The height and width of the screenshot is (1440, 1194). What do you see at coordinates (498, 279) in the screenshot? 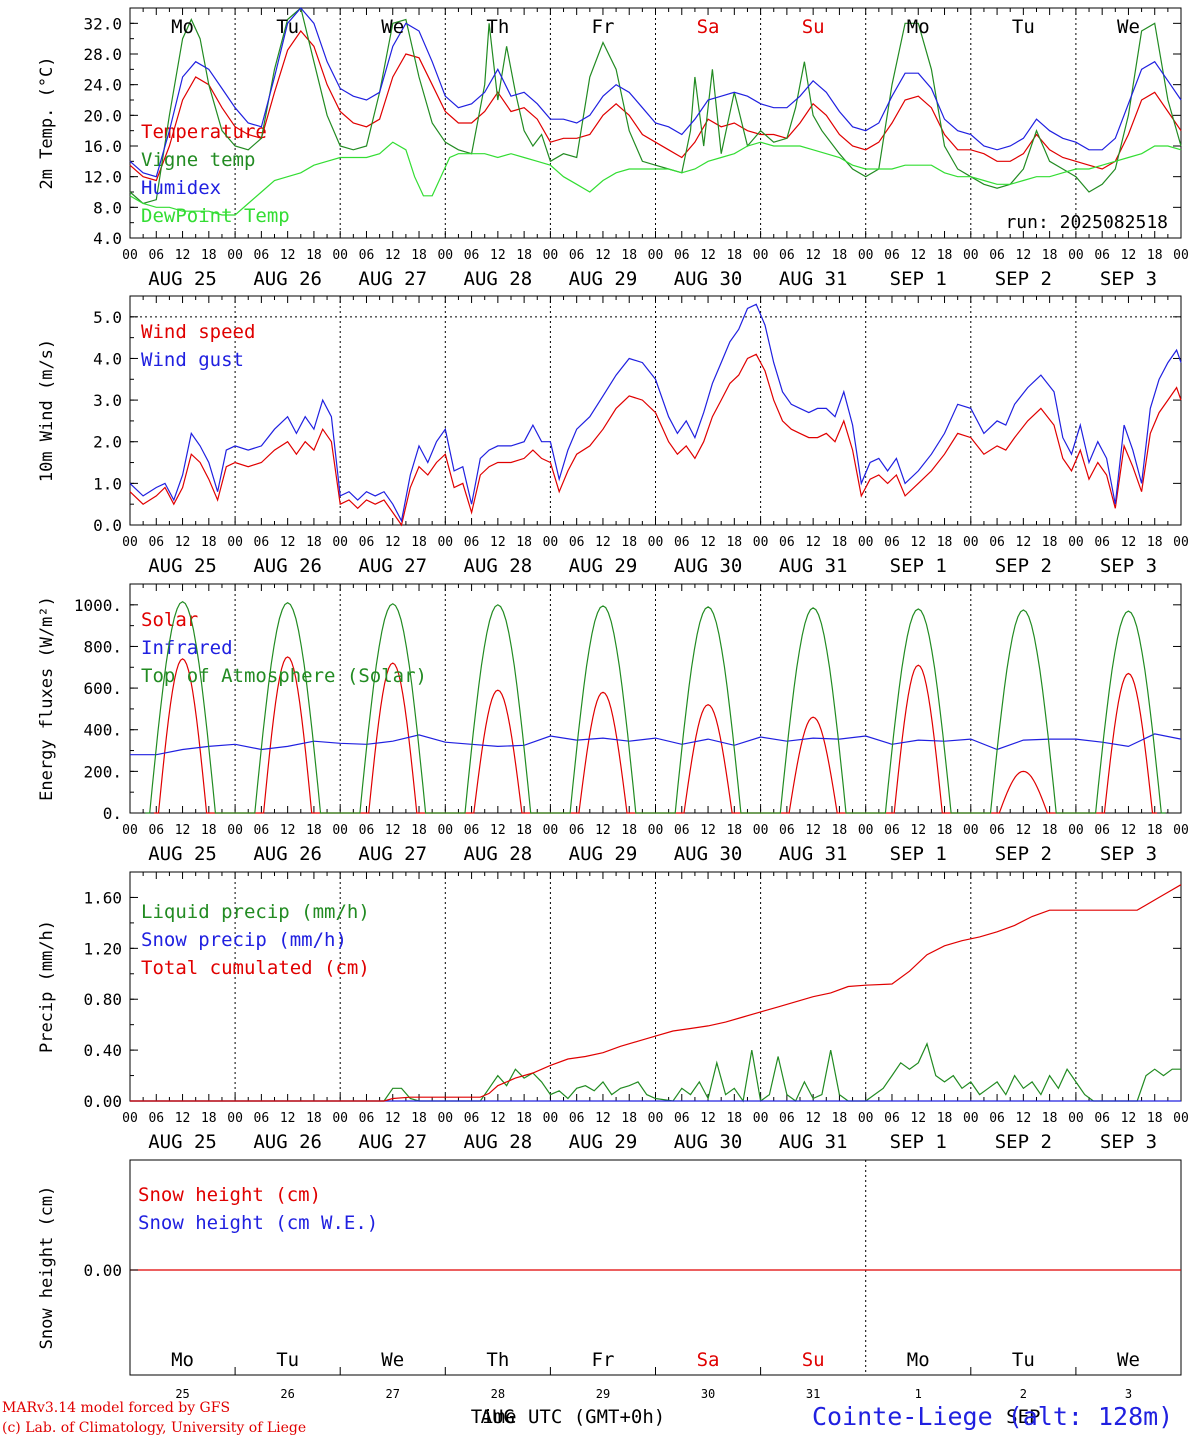
I see `date-label: AUG 28` at bounding box center [498, 279].